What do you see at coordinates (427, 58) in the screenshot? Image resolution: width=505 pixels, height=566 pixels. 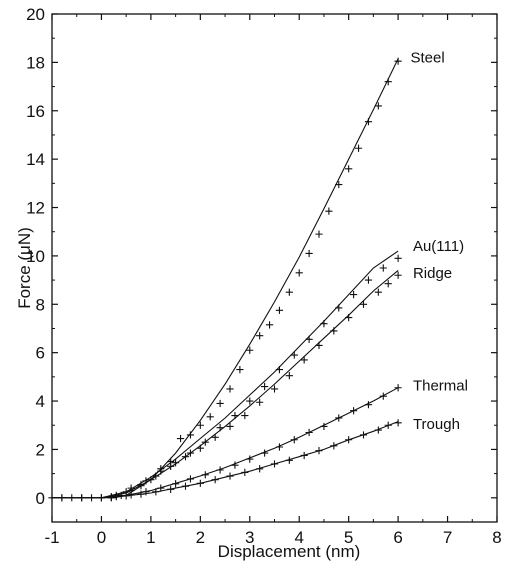 I see `series-label-steel: Steel` at bounding box center [427, 58].